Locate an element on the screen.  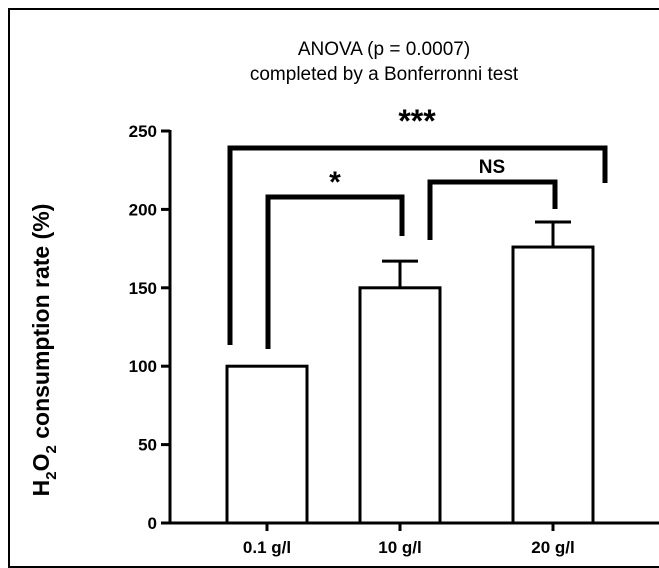
y-tick-label: 100 is located at coordinates (143, 366).